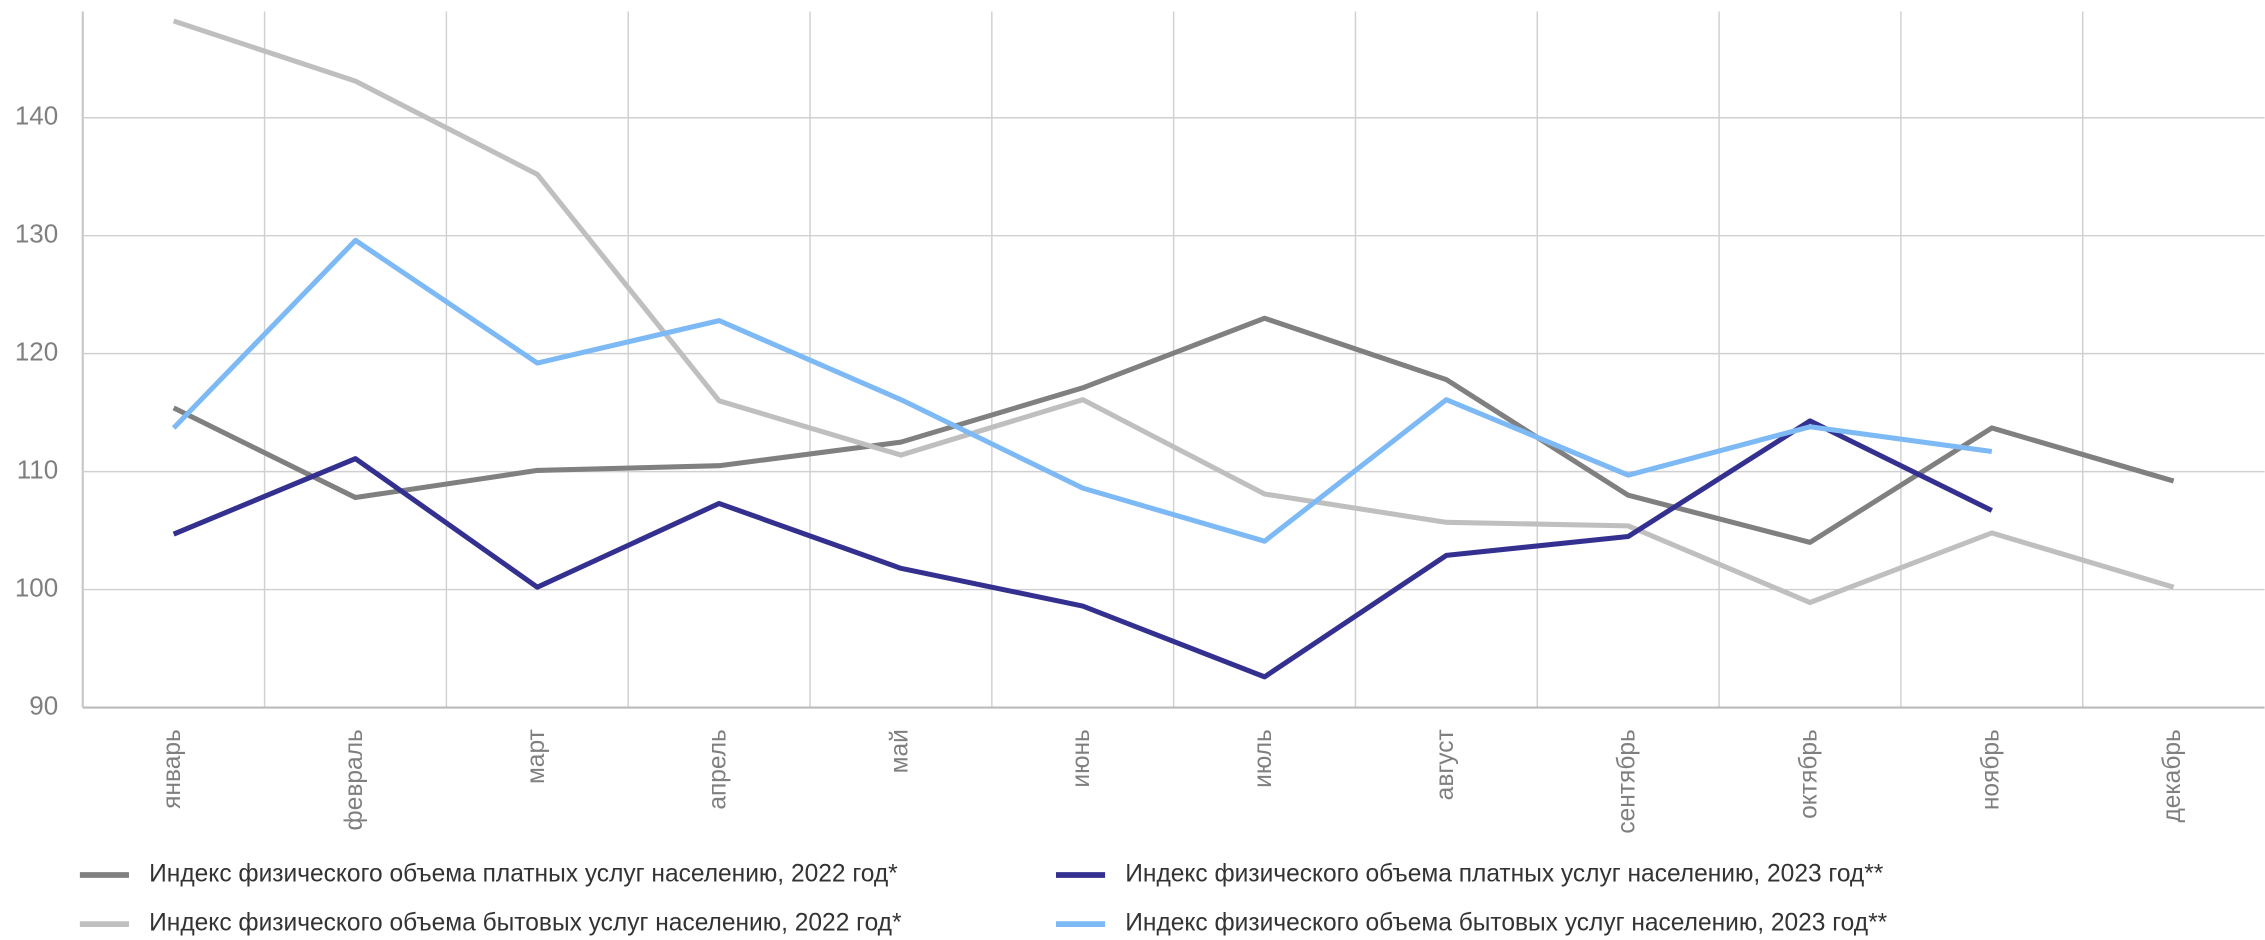 This screenshot has width=2265, height=940. What do you see at coordinates (1445, 764) in the screenshot?
I see `x-tick-label: август` at bounding box center [1445, 764].